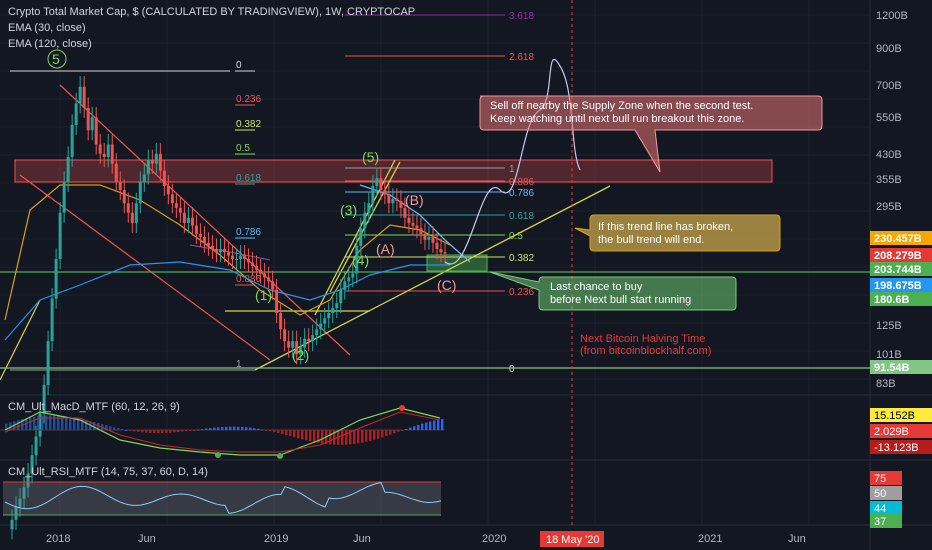 This screenshot has width=932, height=550. I want to click on rsi-badge-label: 37, so click(880, 522).